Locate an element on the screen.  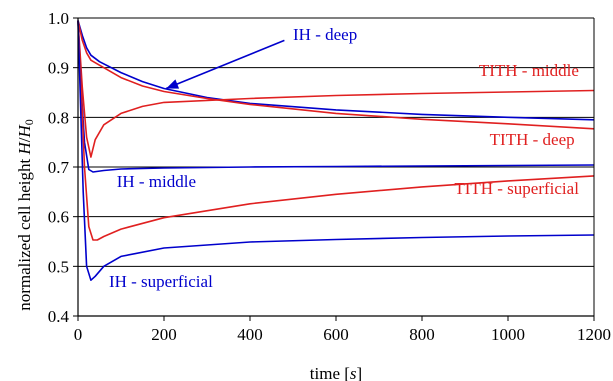
annotation-ih-middle: IH - middle is located at coordinates (156, 181).